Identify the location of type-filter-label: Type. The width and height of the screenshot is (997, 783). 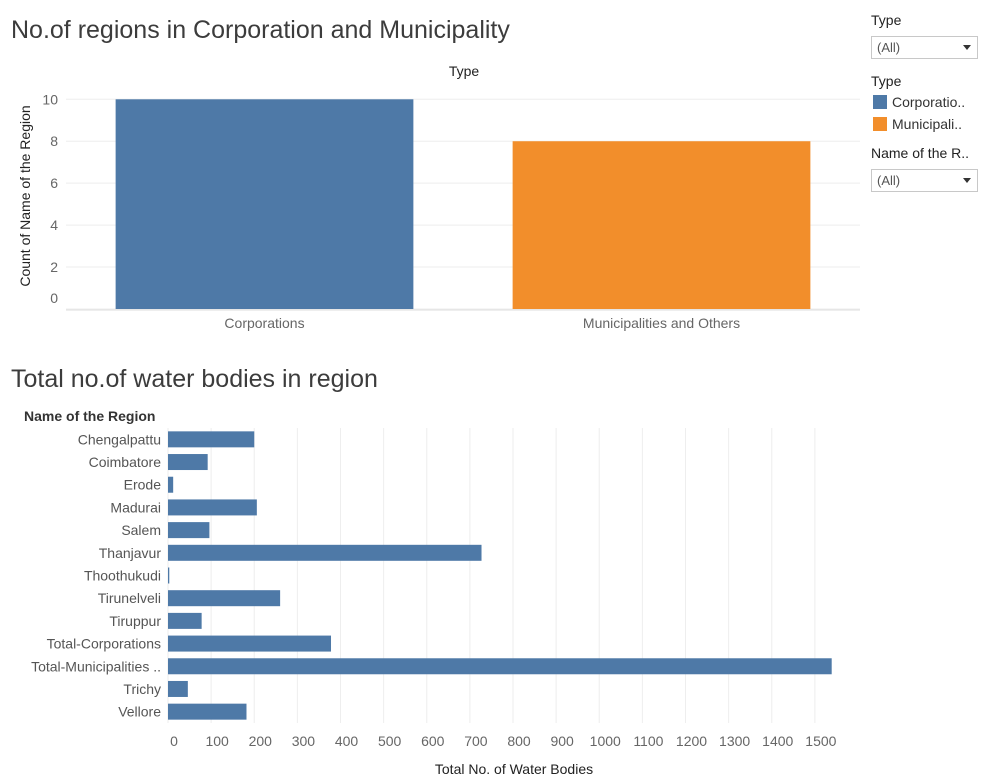
(886, 20).